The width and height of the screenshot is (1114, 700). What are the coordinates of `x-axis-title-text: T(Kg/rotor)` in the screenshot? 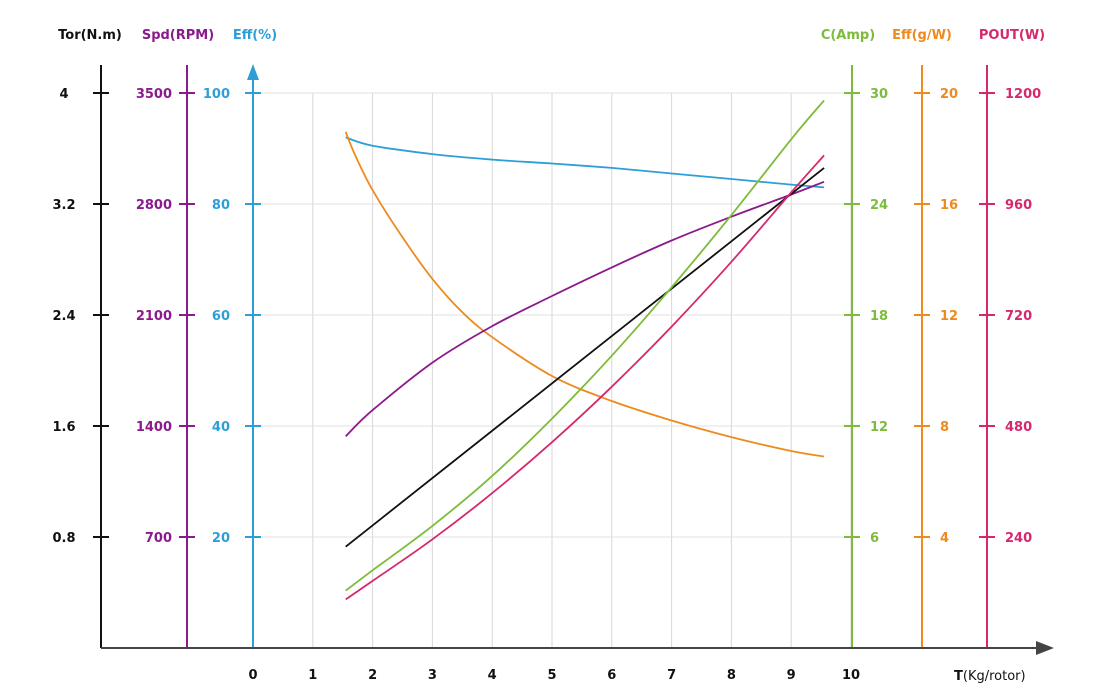 It's located at (990, 676).